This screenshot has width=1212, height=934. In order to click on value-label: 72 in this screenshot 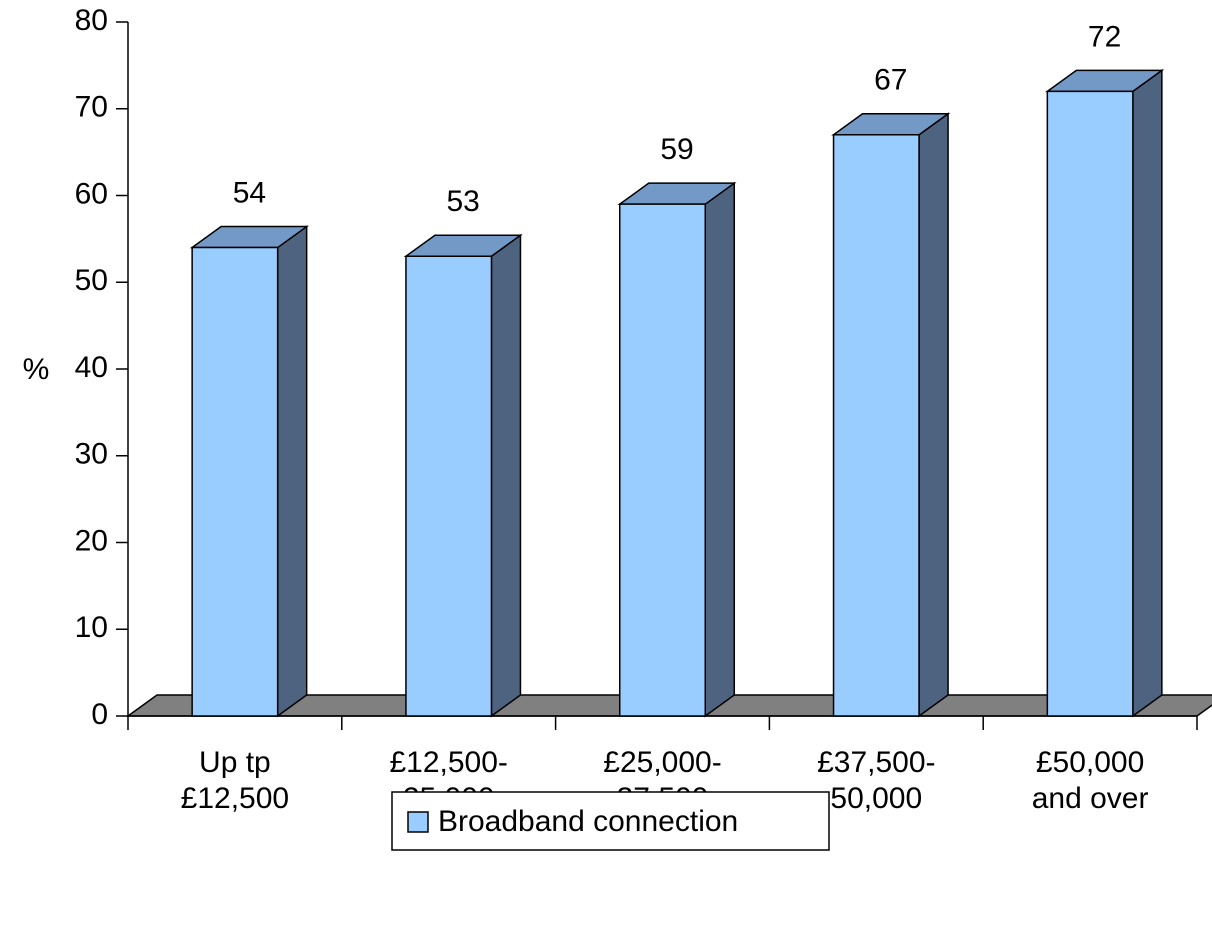, I will do `click(1104, 36)`.